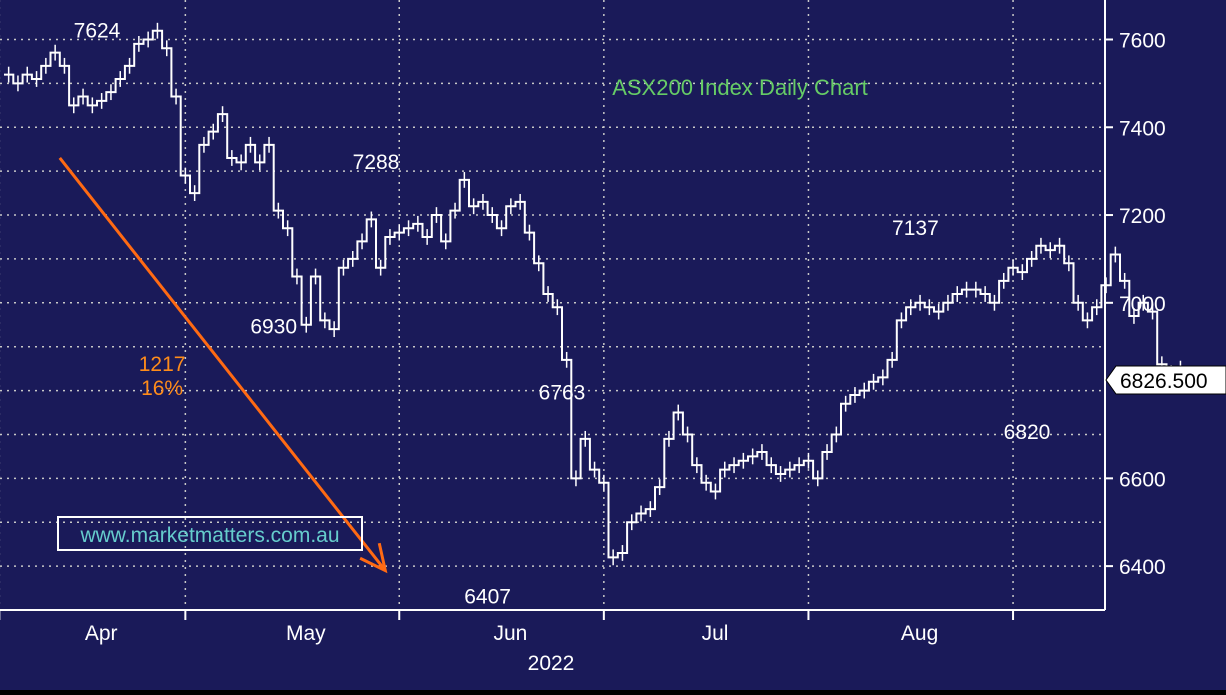 The height and width of the screenshot is (695, 1226). Describe the element at coordinates (487, 596) in the screenshot. I see `price-annotation: 6407` at that location.